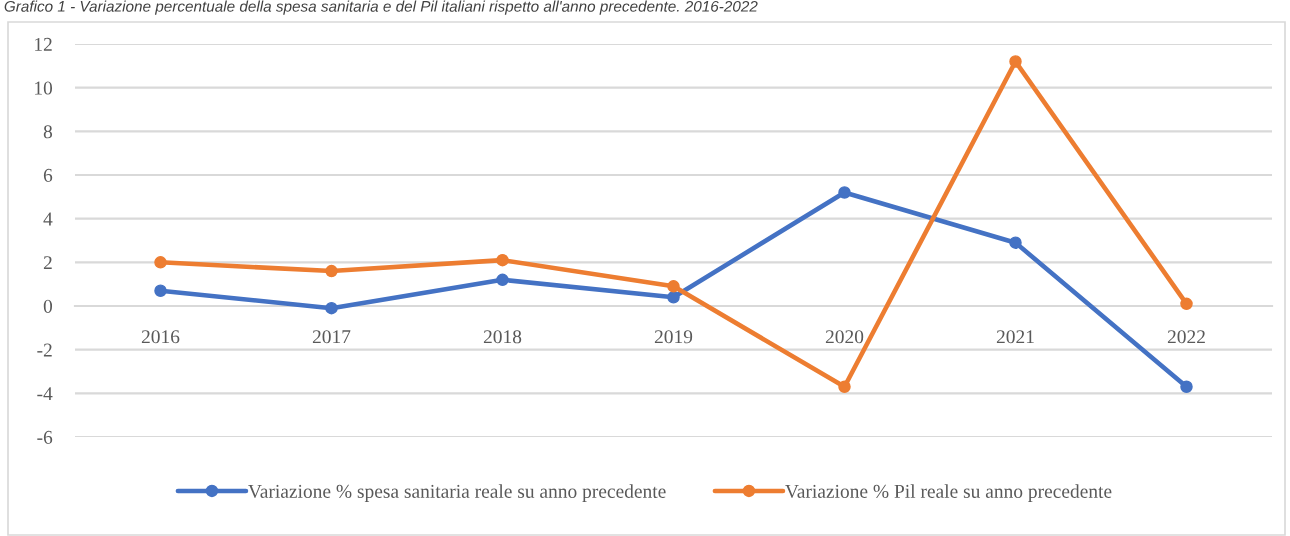  I want to click on chart-title: Grafico 1 - Variazione percentuale della spesa sanitaria e del Pil italiani rispetto all'anno precedente. 2016-2022, so click(381, 7).